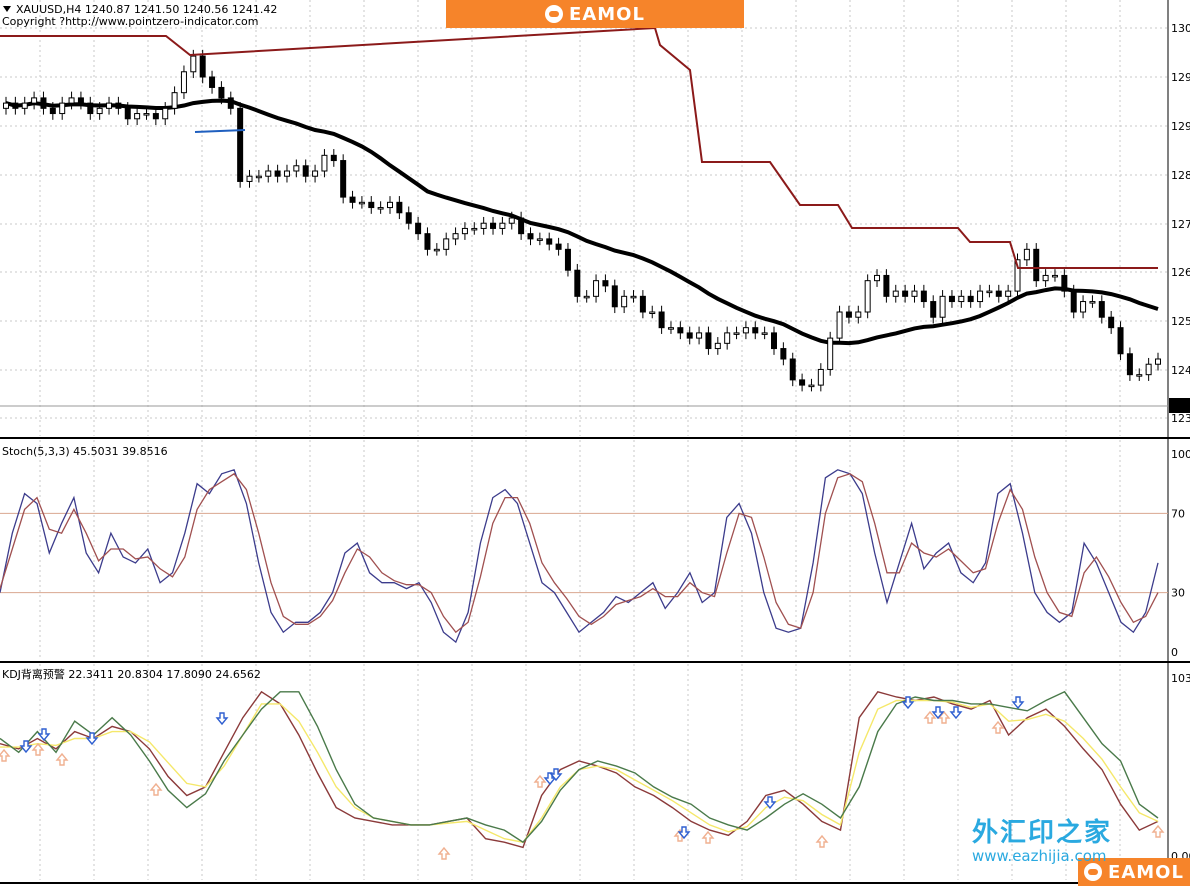  I want to click on eamol-logo-icon, so click(554, 14).